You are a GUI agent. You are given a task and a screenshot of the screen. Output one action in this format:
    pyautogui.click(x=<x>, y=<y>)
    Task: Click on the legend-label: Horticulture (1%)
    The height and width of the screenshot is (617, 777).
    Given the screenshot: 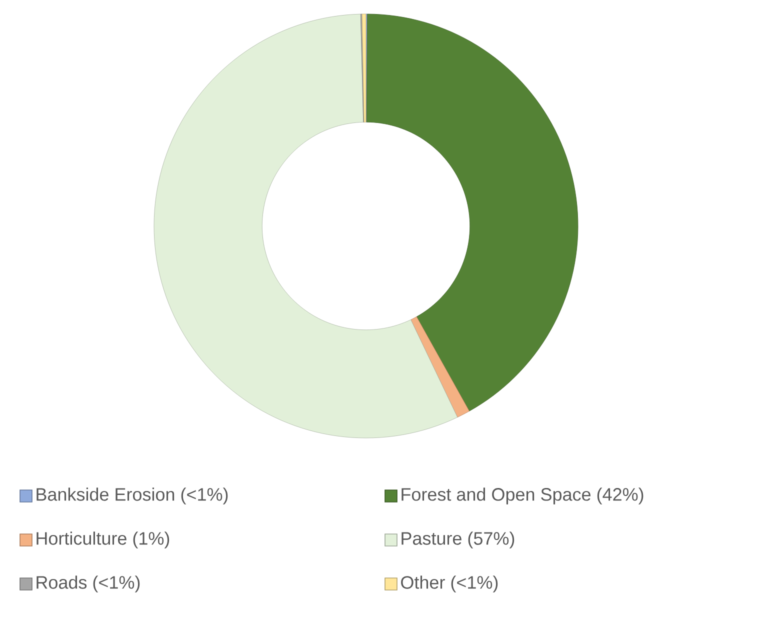 What is the action you would take?
    pyautogui.click(x=103, y=540)
    